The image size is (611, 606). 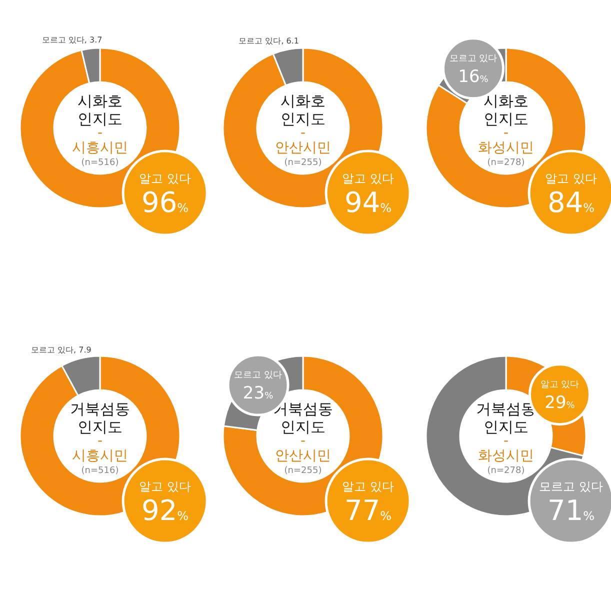 I want to click on data-label: 29%, so click(x=560, y=402).